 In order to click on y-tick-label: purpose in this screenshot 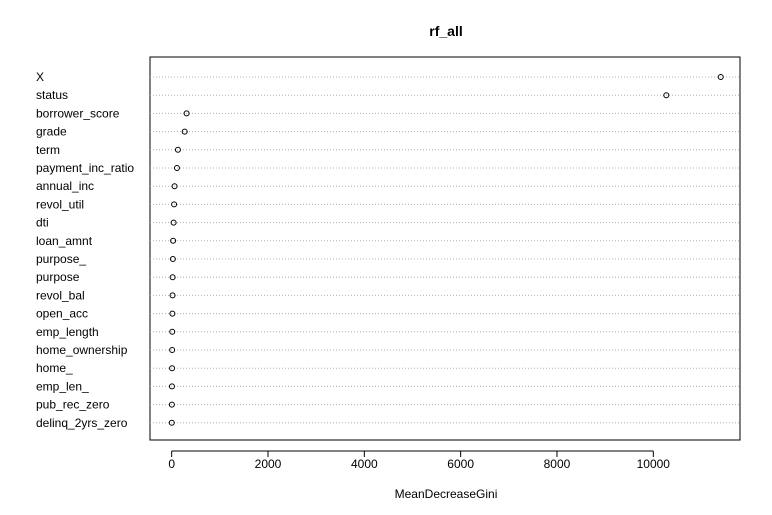, I will do `click(58, 277)`.